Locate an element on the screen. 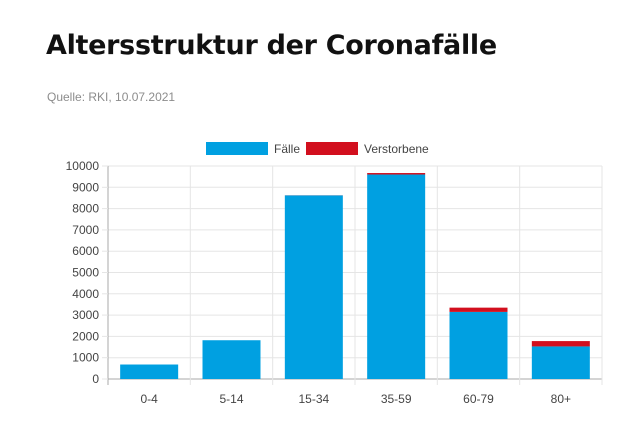  x-tick-label: 60-79 is located at coordinates (478, 399).